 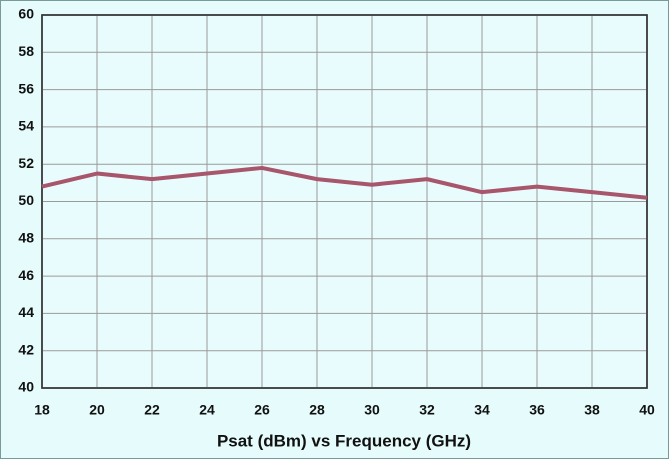 I want to click on x-tick-label: 32, so click(x=427, y=410).